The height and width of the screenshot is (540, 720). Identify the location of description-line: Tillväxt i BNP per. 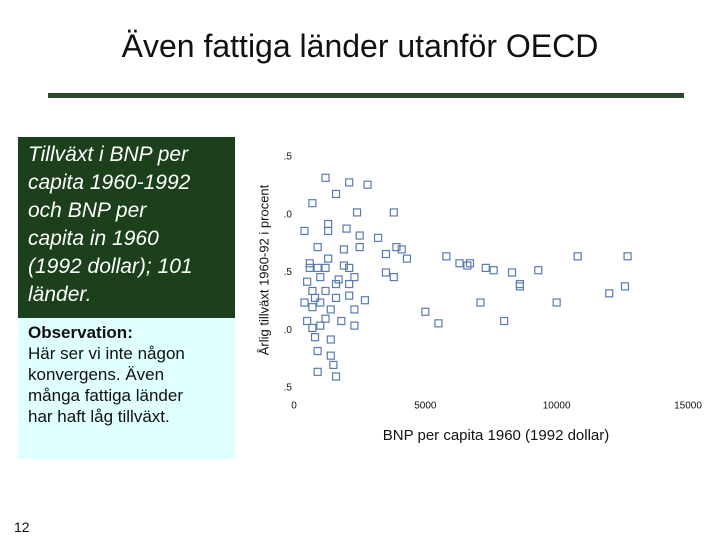
(108, 154).